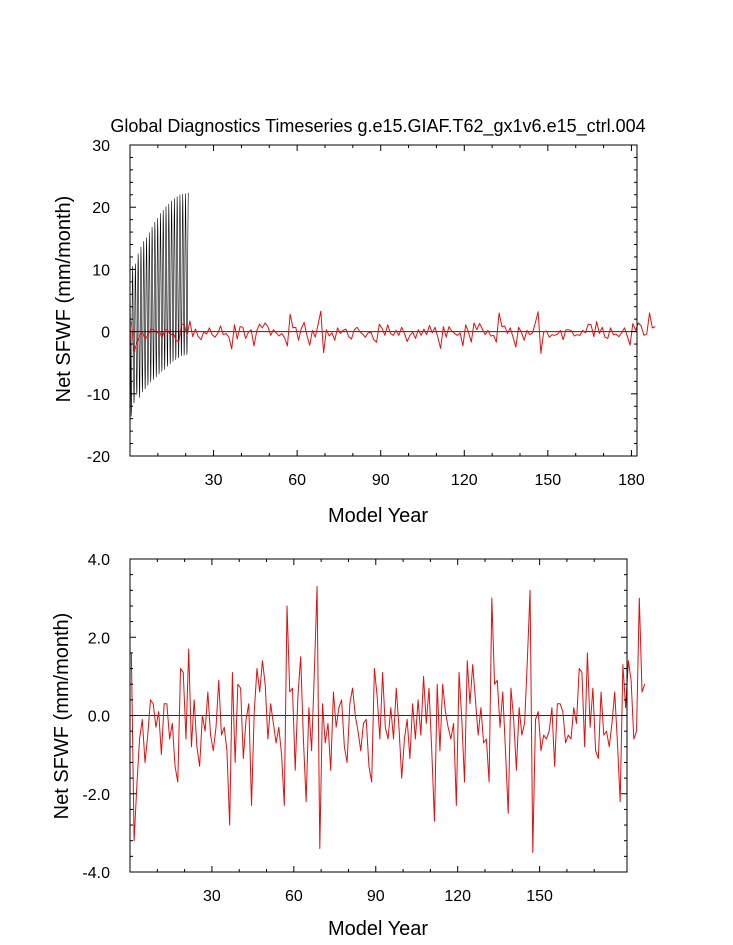 The height and width of the screenshot is (945, 733). Describe the element at coordinates (98, 395) in the screenshot. I see `y-tick-label: -10` at that location.